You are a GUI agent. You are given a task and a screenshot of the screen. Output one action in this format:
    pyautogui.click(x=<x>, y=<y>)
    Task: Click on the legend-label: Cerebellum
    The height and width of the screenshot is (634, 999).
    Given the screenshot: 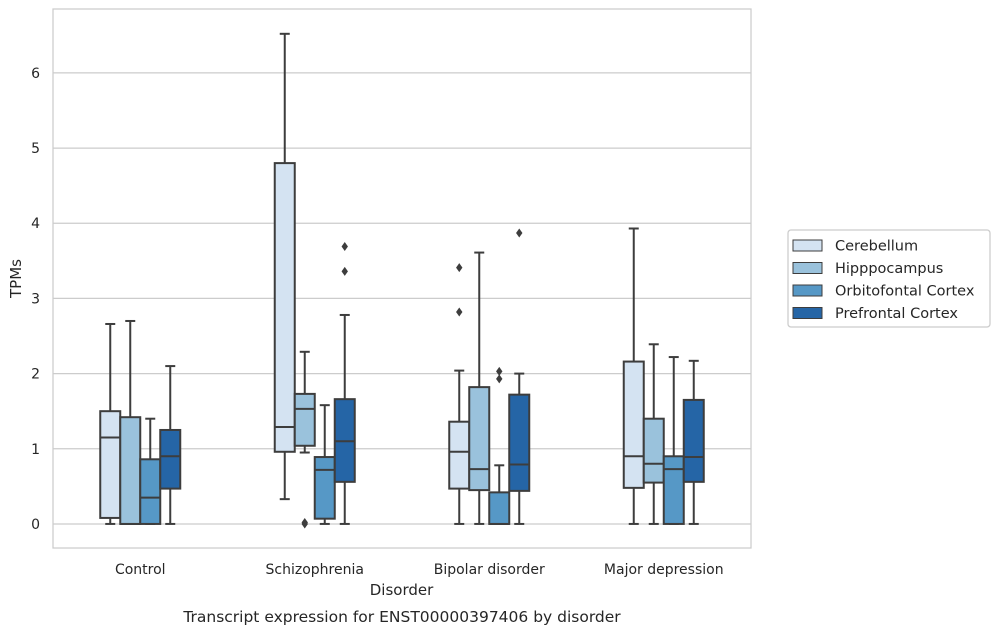 What is the action you would take?
    pyautogui.click(x=876, y=247)
    